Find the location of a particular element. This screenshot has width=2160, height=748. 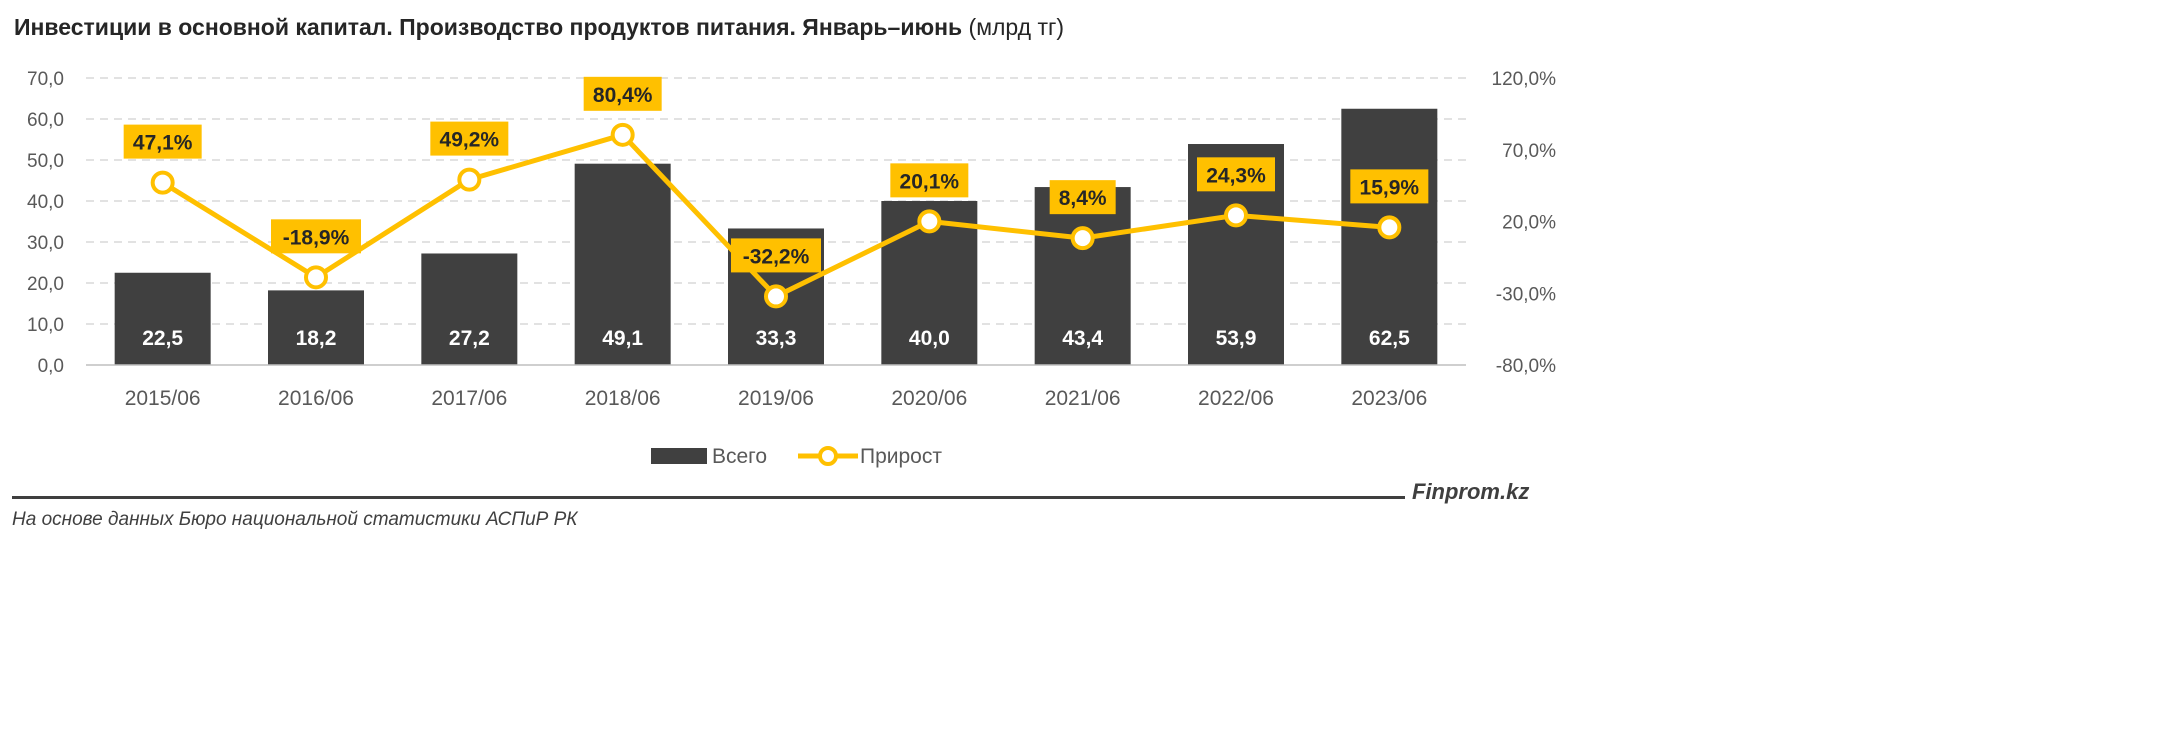

growth-value-label: 47,1% is located at coordinates (163, 143).